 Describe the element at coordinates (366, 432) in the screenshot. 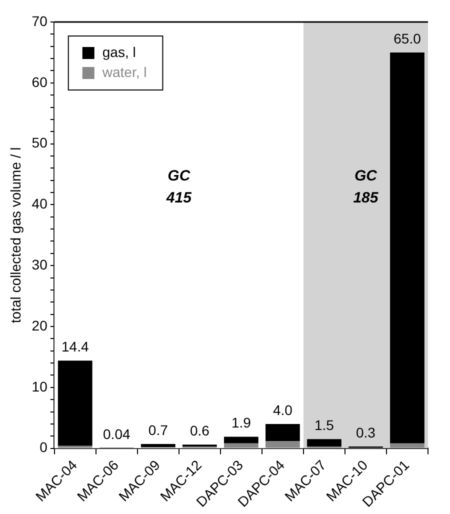

I see `total-label: 0.3` at that location.